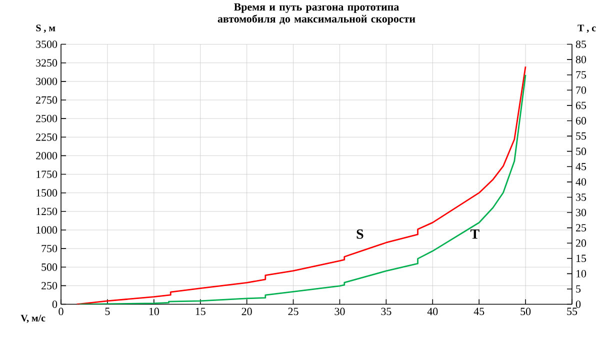 This screenshot has width=616, height=341. Describe the element at coordinates (581, 258) in the screenshot. I see `y2-tick-label: 15` at that location.